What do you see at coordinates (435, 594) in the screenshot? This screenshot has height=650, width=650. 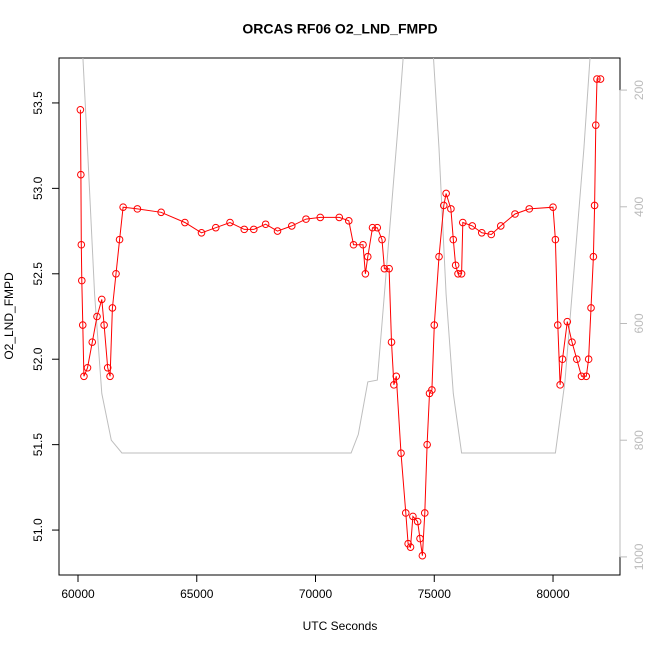 I see `x-tick-label: 75000` at bounding box center [435, 594].